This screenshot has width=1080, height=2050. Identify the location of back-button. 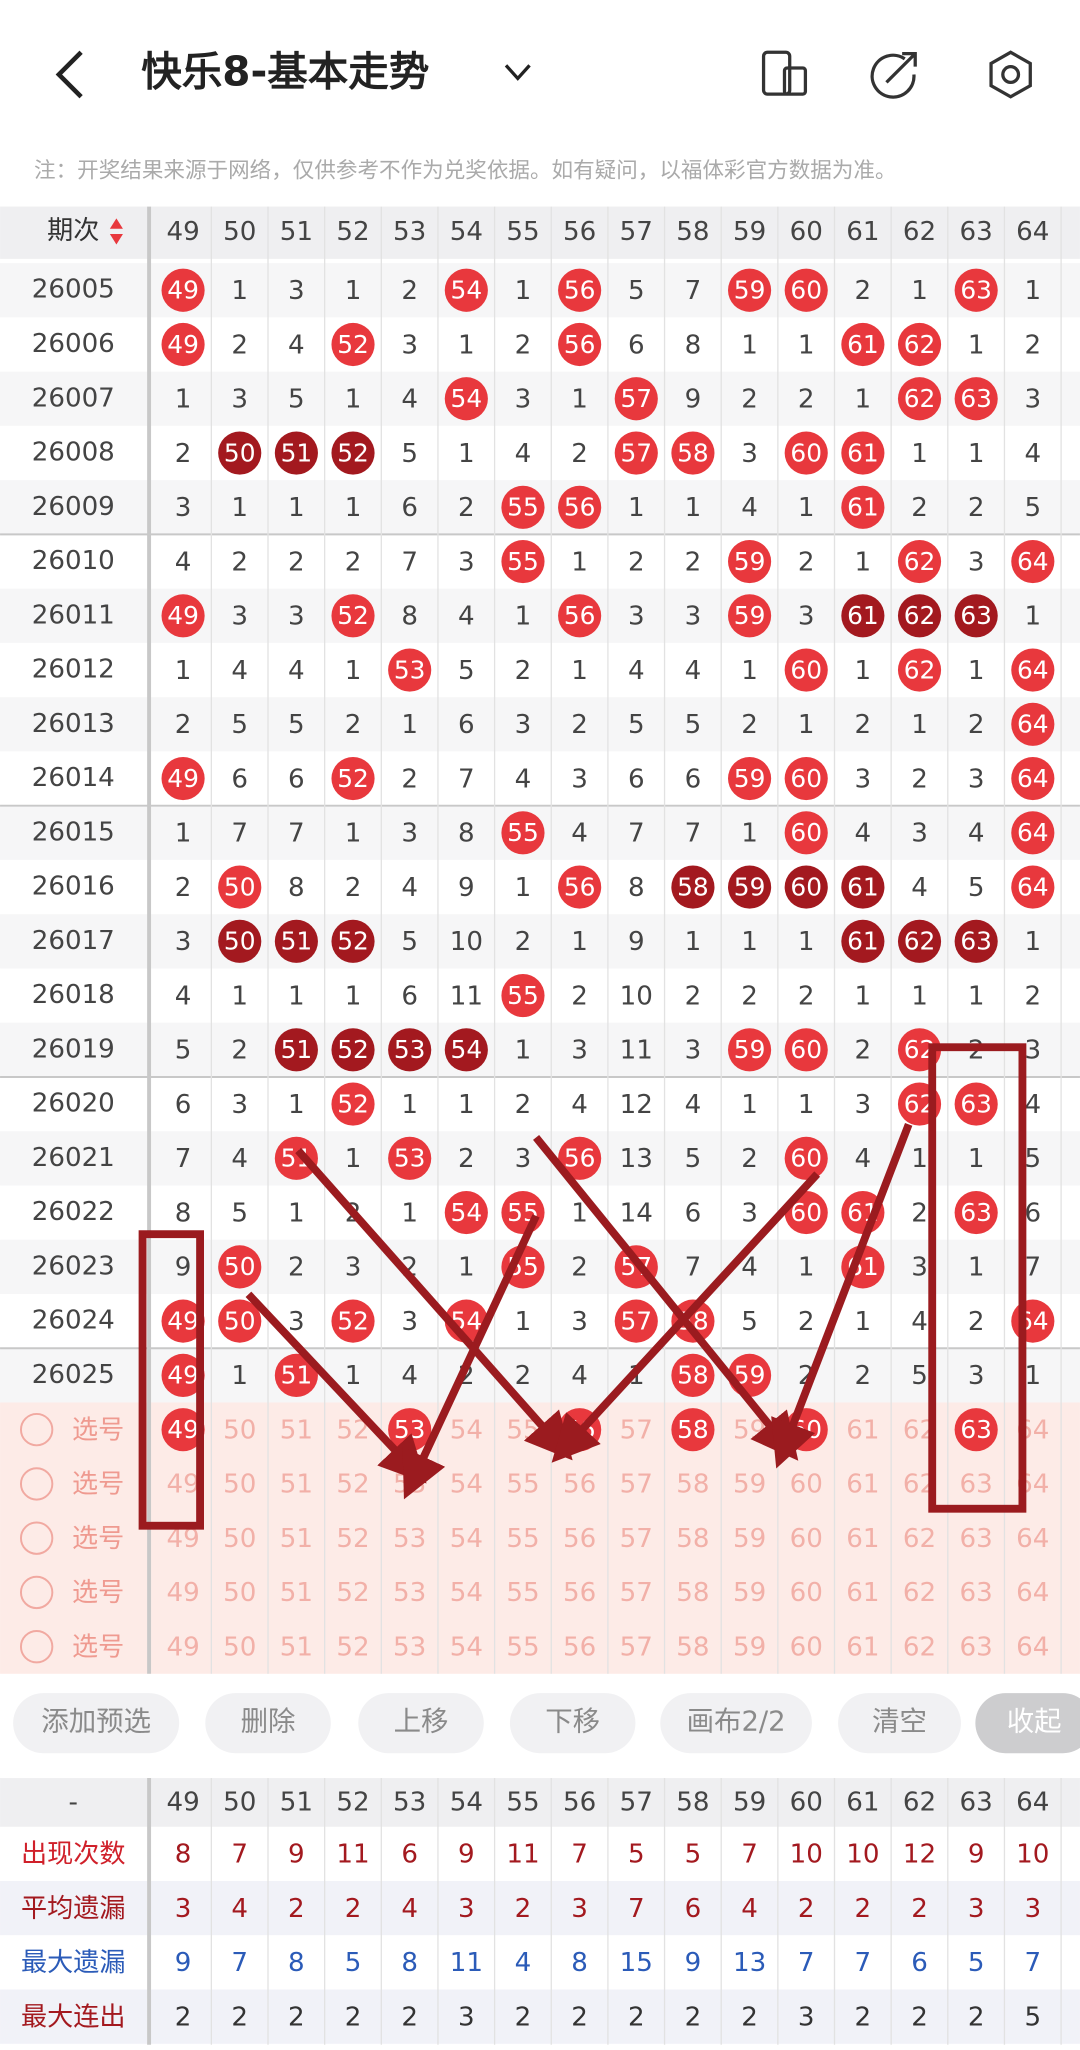
(69, 74).